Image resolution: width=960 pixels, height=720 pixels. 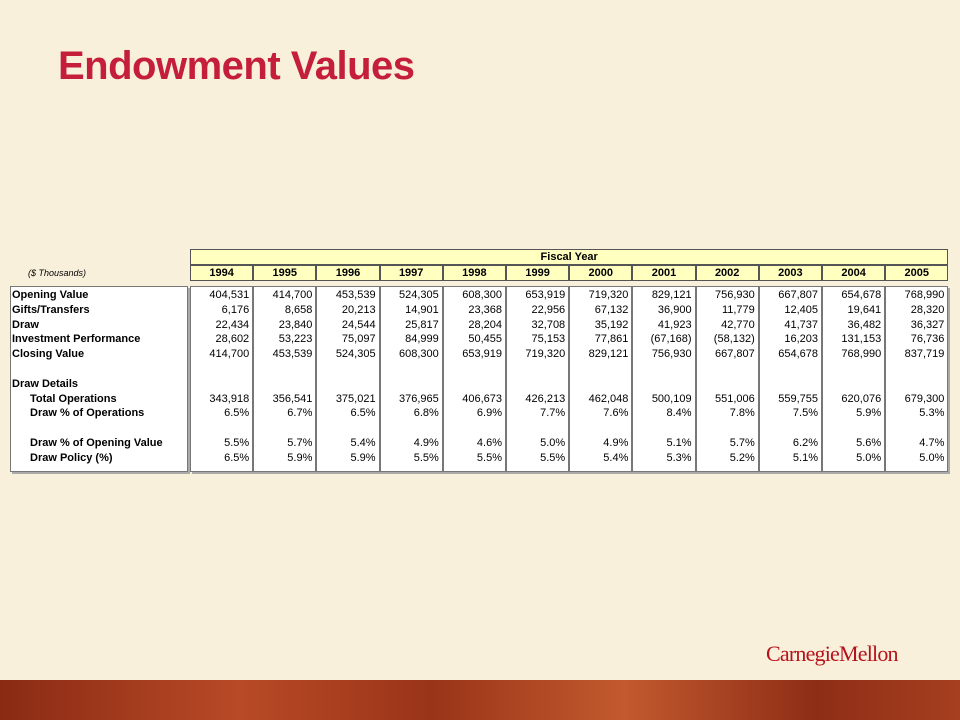 I want to click on year-label: 1994, so click(x=221, y=273).